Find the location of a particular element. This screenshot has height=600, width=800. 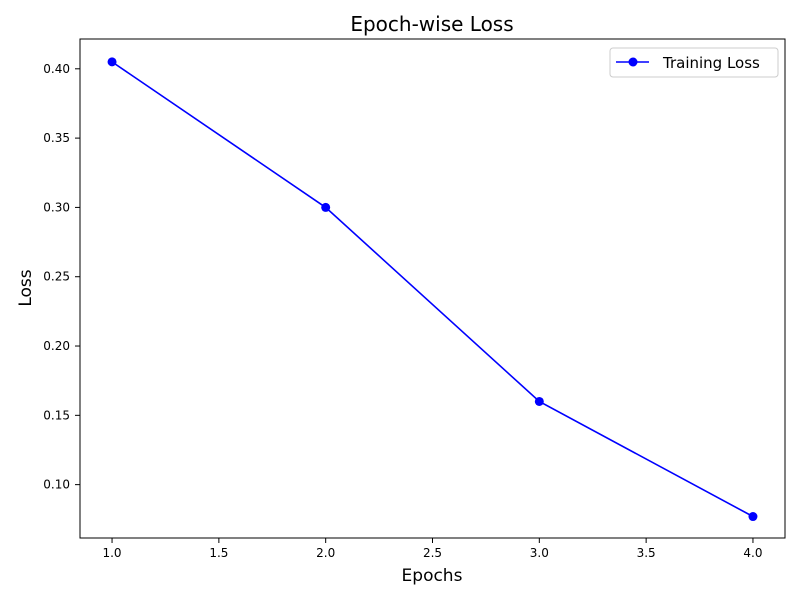

x-tick-label: 3.0 is located at coordinates (539, 553).